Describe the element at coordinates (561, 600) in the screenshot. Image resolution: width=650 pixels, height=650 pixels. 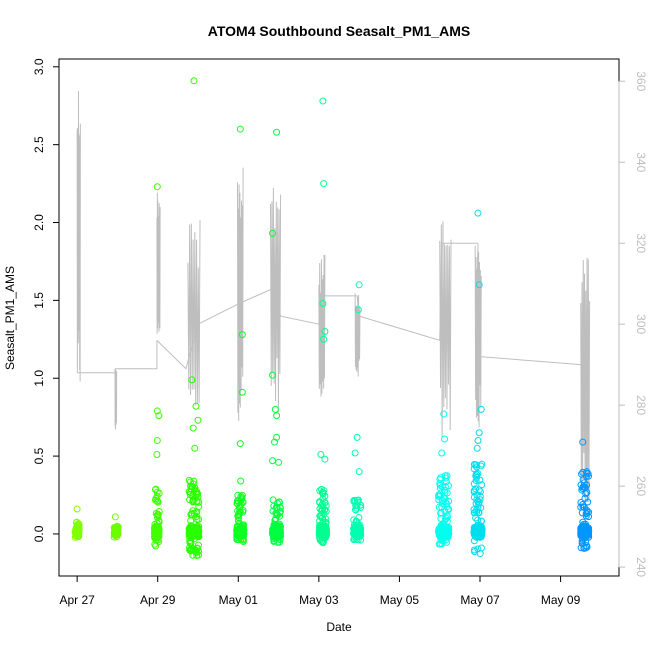
I see `x-tick-label: May 09` at that location.